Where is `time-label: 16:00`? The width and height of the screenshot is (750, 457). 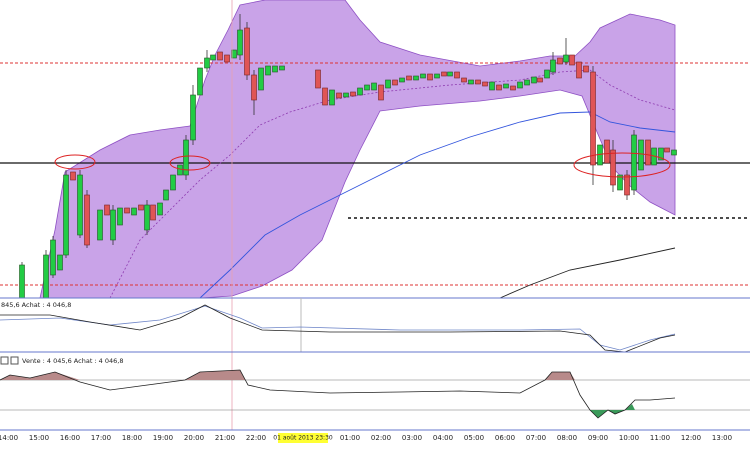
time-label: 16:00 is located at coordinates (70, 438).